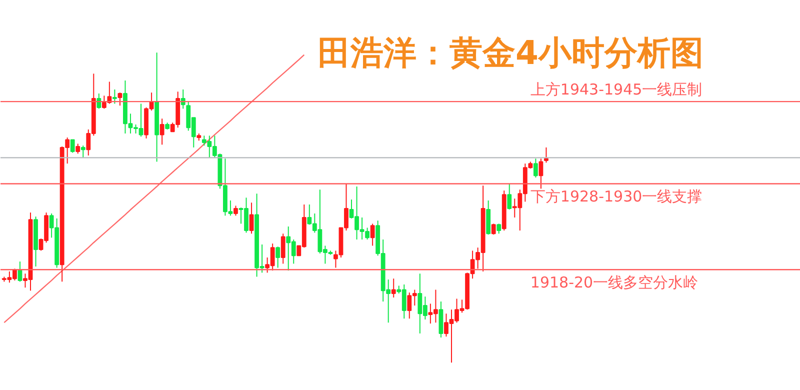 The image size is (800, 390). What do you see at coordinates (511, 52) in the screenshot?
I see `chart-title: 田浩洋：黄金4小时分析图` at bounding box center [511, 52].